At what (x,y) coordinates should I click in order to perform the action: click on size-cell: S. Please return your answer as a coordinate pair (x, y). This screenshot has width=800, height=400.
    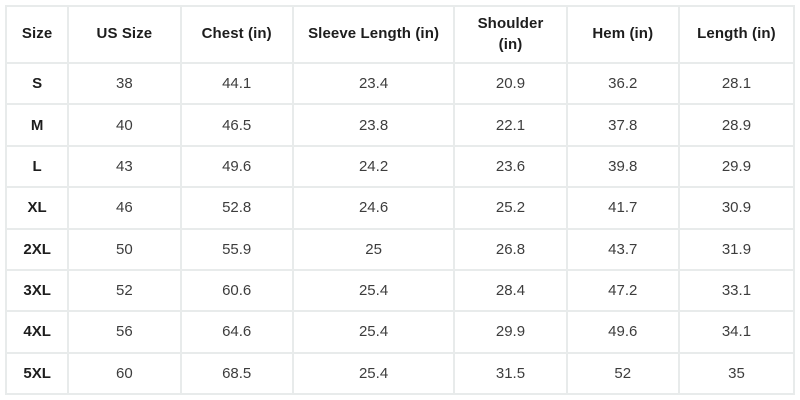
    Looking at the image, I should click on (37, 83).